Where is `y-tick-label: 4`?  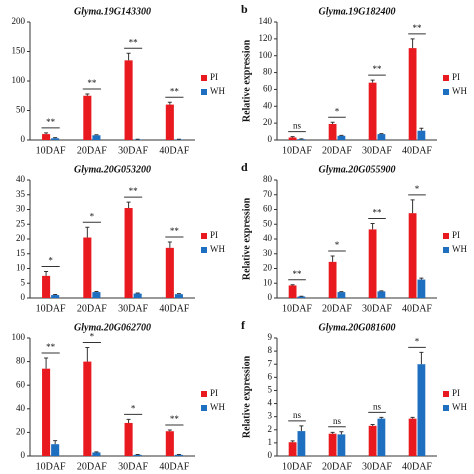 y-tick-label: 4 is located at coordinates (270, 403).